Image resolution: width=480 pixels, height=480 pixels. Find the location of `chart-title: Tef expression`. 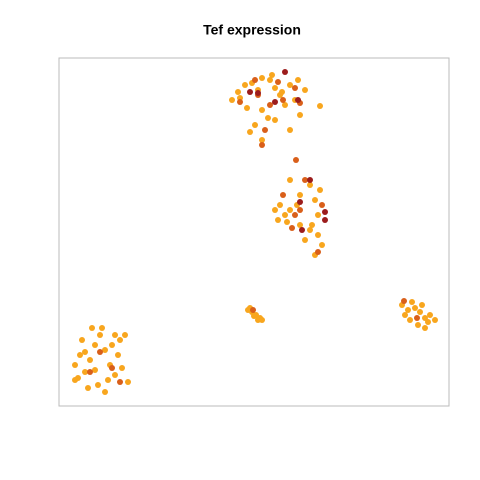

chart-title: Tef expression is located at coordinates (252, 30).